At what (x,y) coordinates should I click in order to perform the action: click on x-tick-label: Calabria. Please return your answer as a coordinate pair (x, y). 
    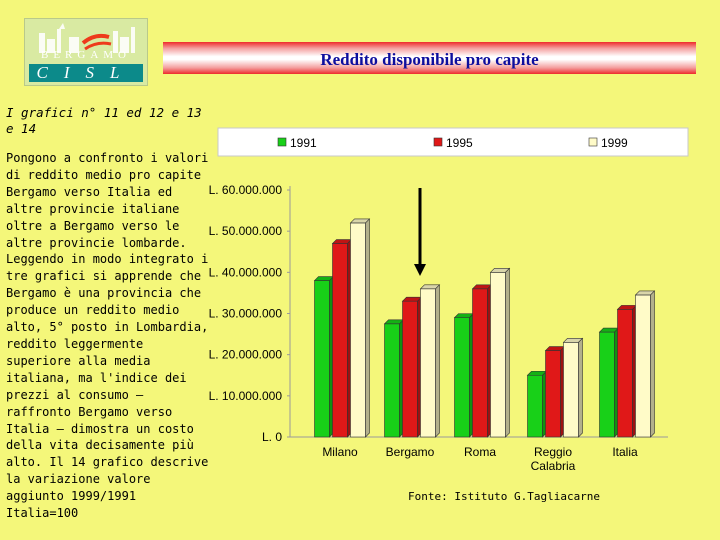
    Looking at the image, I should click on (553, 466).